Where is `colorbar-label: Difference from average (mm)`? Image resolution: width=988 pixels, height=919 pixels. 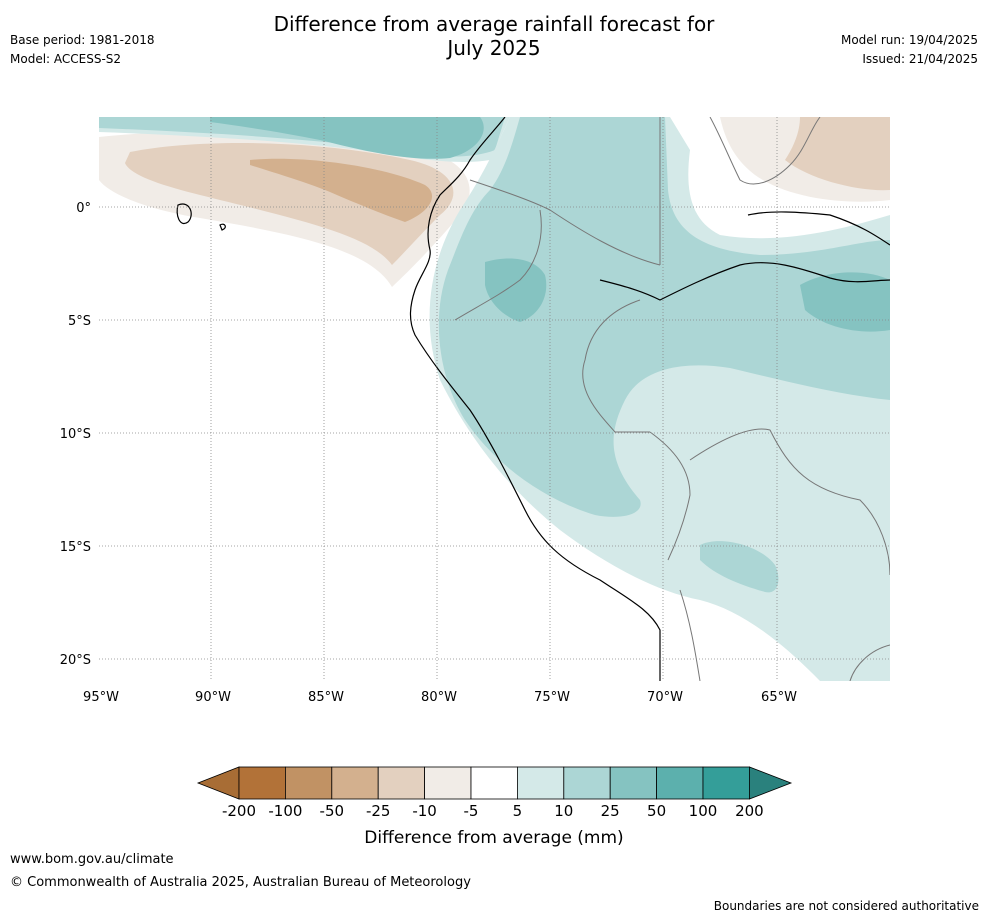 colorbar-label: Difference from average (mm) is located at coordinates (493, 838).